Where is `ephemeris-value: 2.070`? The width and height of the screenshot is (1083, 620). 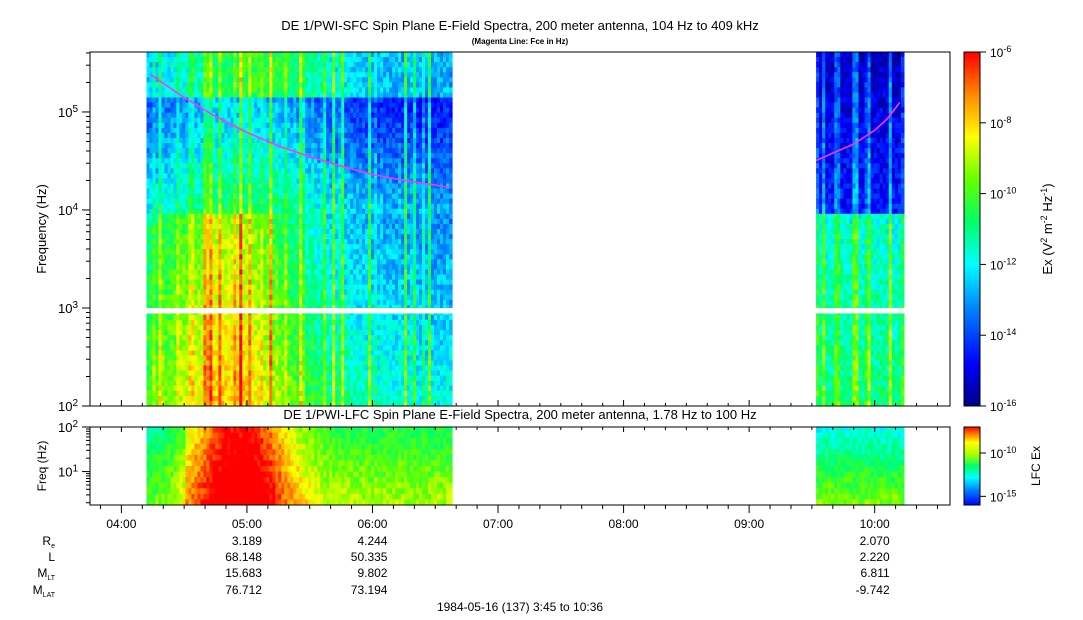
ephemeris-value: 2.070 is located at coordinates (875, 541).